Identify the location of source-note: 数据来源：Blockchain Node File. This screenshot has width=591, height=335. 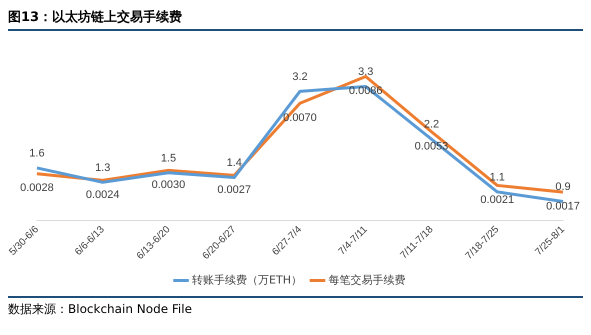
(295, 307).